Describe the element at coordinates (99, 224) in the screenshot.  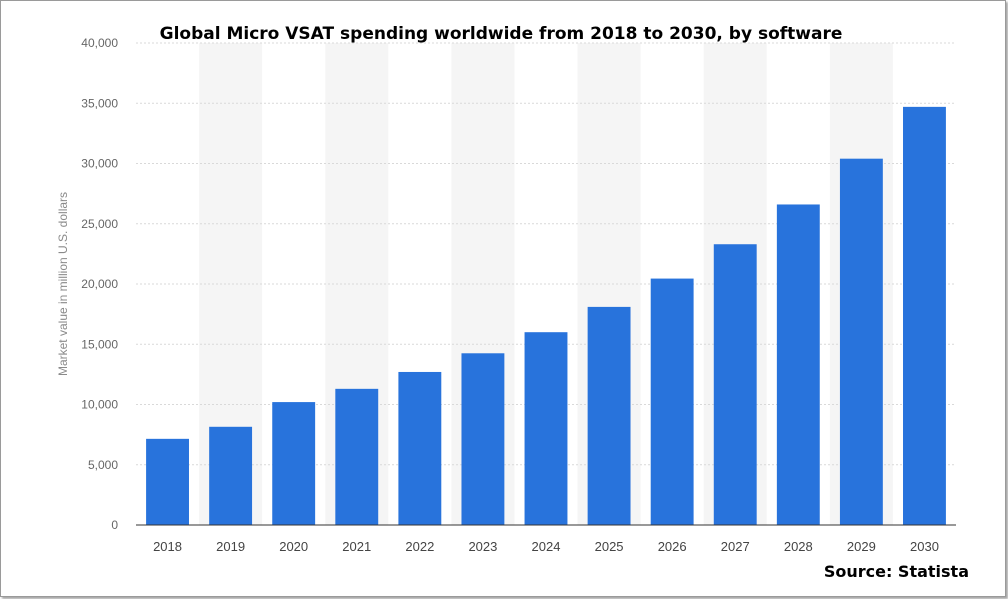
I see `y-tick-label: 25,000` at that location.